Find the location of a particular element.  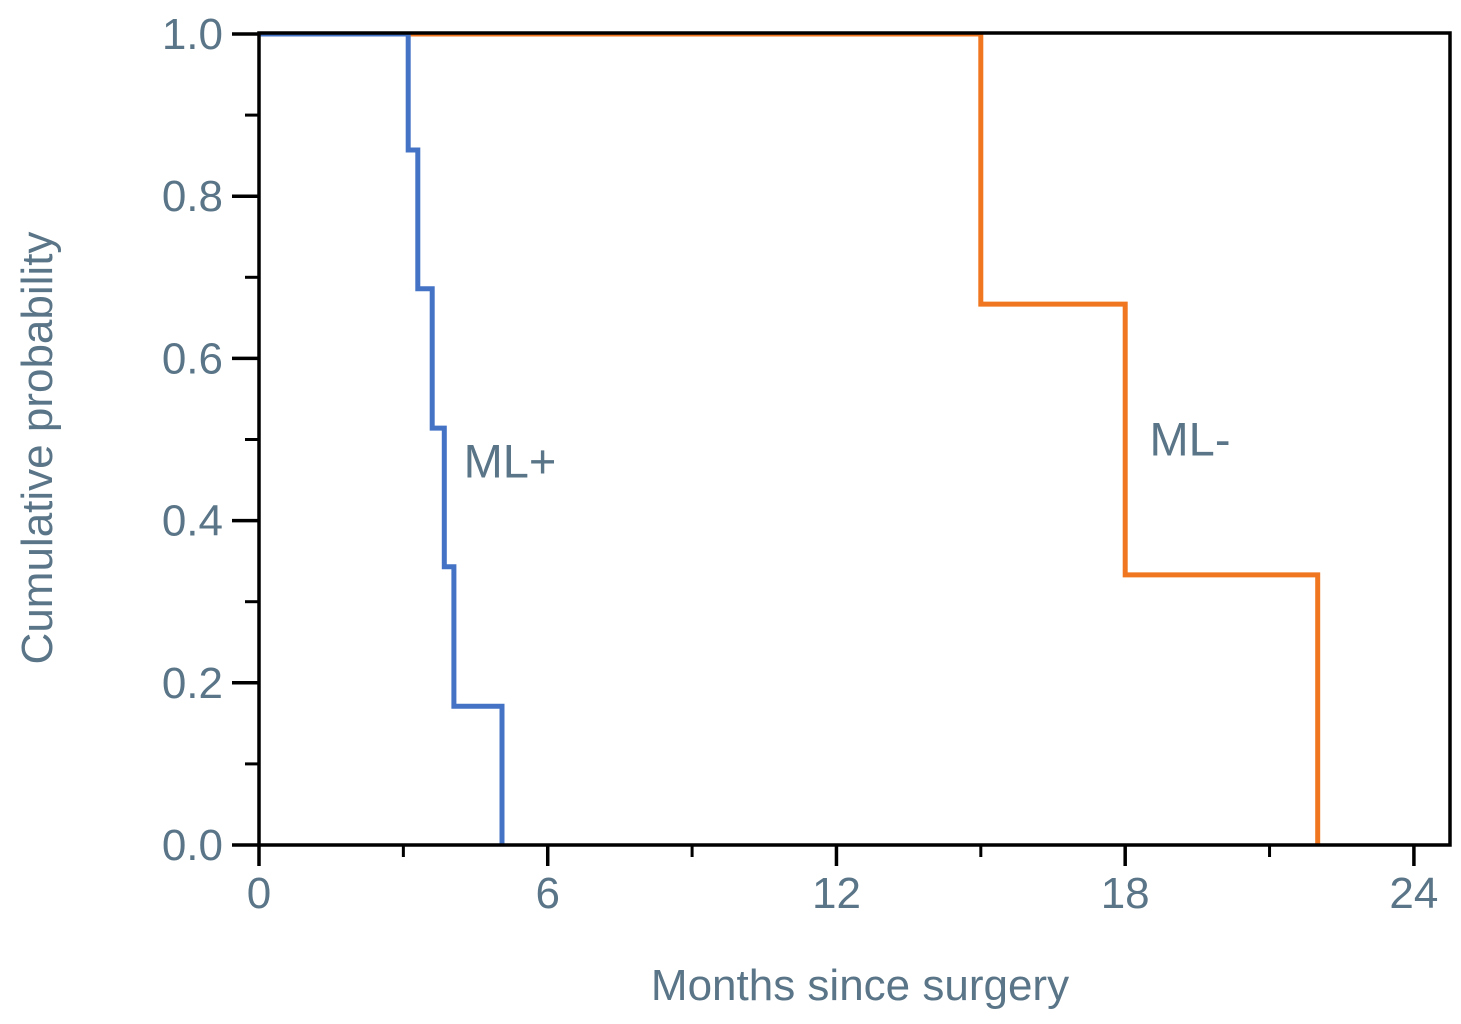

series-label-ml-minus: ML- is located at coordinates (1190, 439).